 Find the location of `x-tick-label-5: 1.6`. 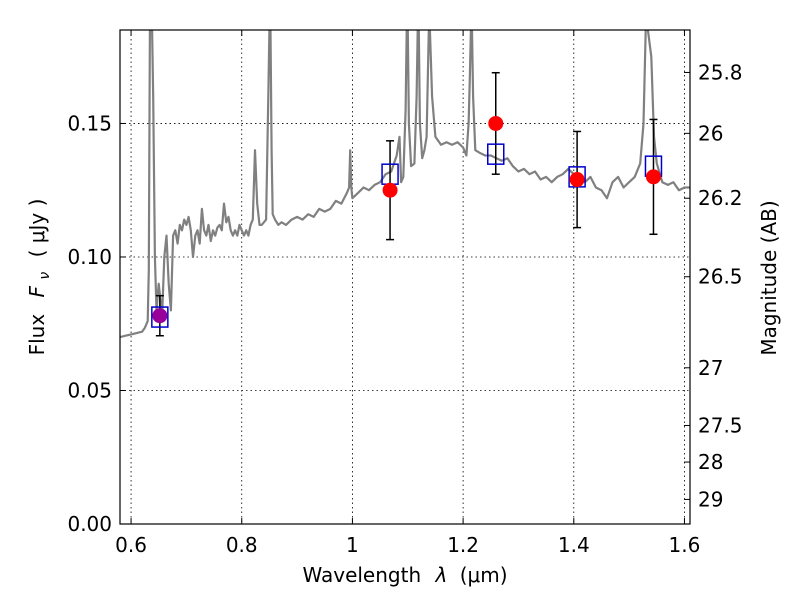

x-tick-label-5: 1.6 is located at coordinates (685, 545).